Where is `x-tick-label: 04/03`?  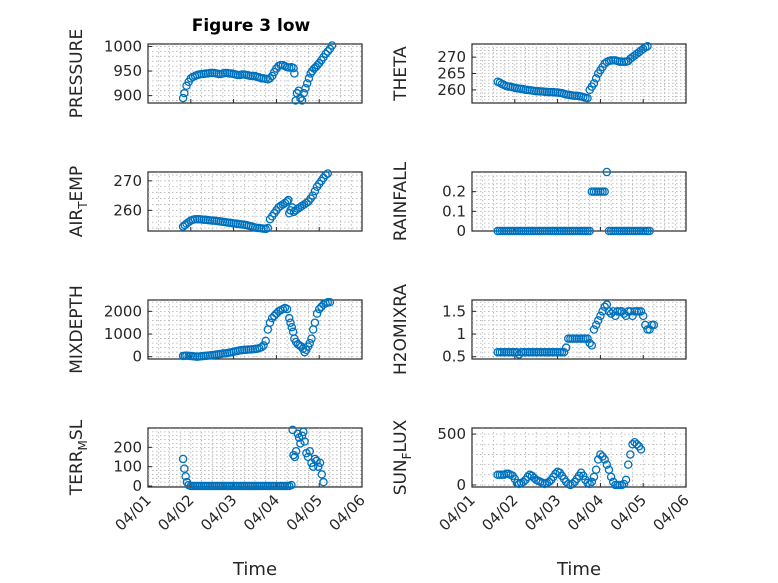 x-tick-label: 04/03 is located at coordinates (542, 512).